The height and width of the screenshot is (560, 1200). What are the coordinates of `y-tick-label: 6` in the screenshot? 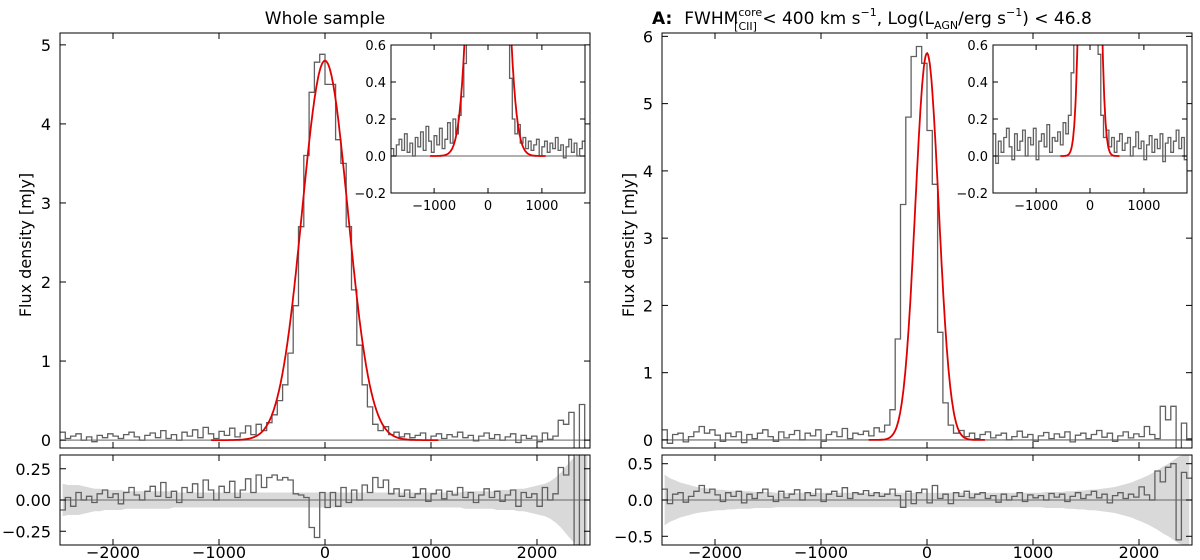 It's located at (648, 36).